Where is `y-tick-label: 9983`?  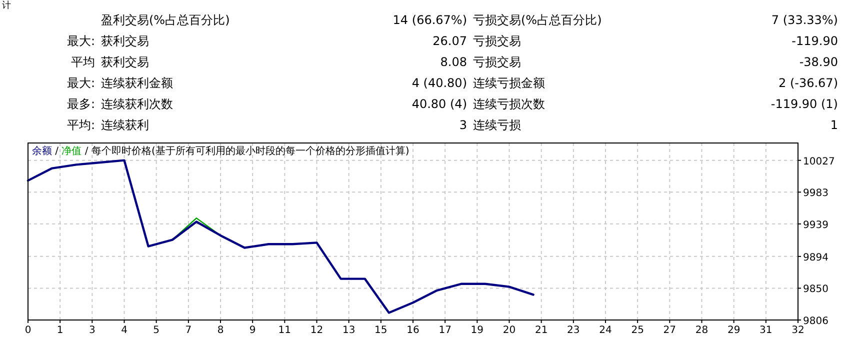
y-tick-label: 9983 is located at coordinates (815, 194).